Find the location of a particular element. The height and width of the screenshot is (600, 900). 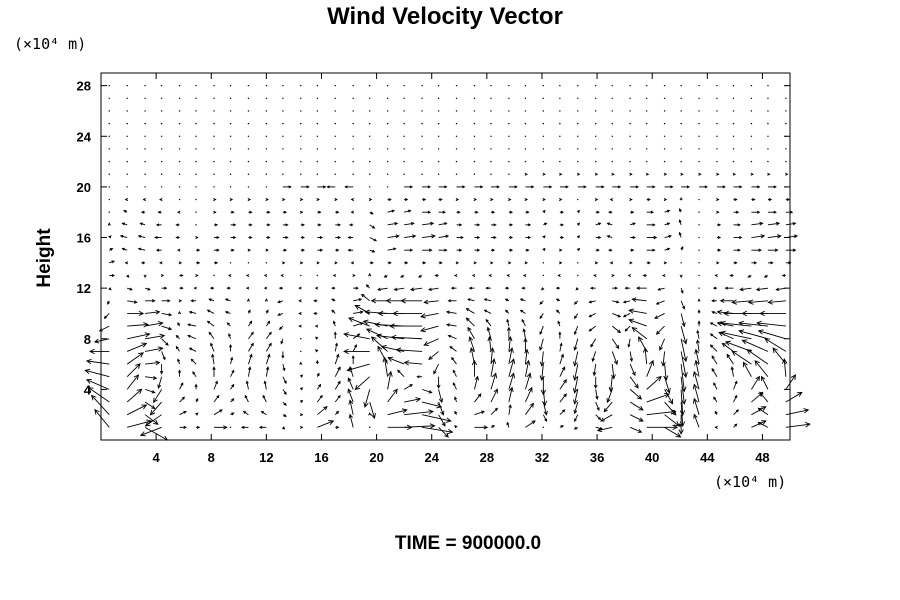

y-tick-label: 28 is located at coordinates (84, 86).